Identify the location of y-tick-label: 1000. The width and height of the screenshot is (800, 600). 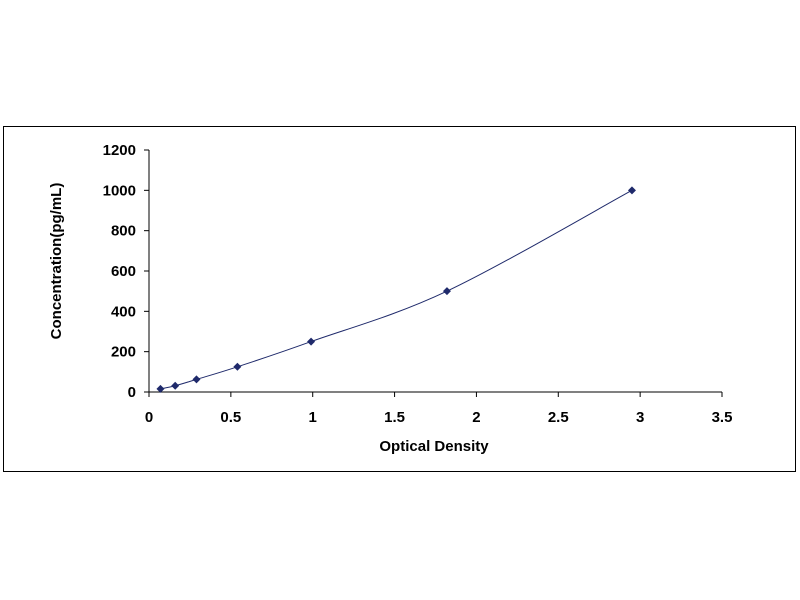
(119, 190).